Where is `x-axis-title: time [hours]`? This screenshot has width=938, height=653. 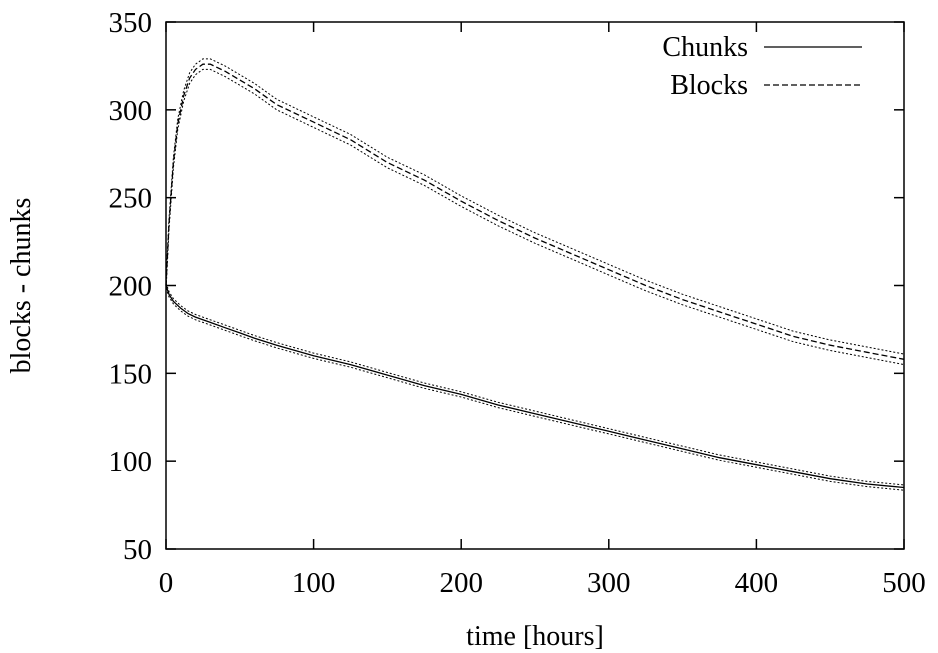
x-axis-title: time [hours] is located at coordinates (535, 636).